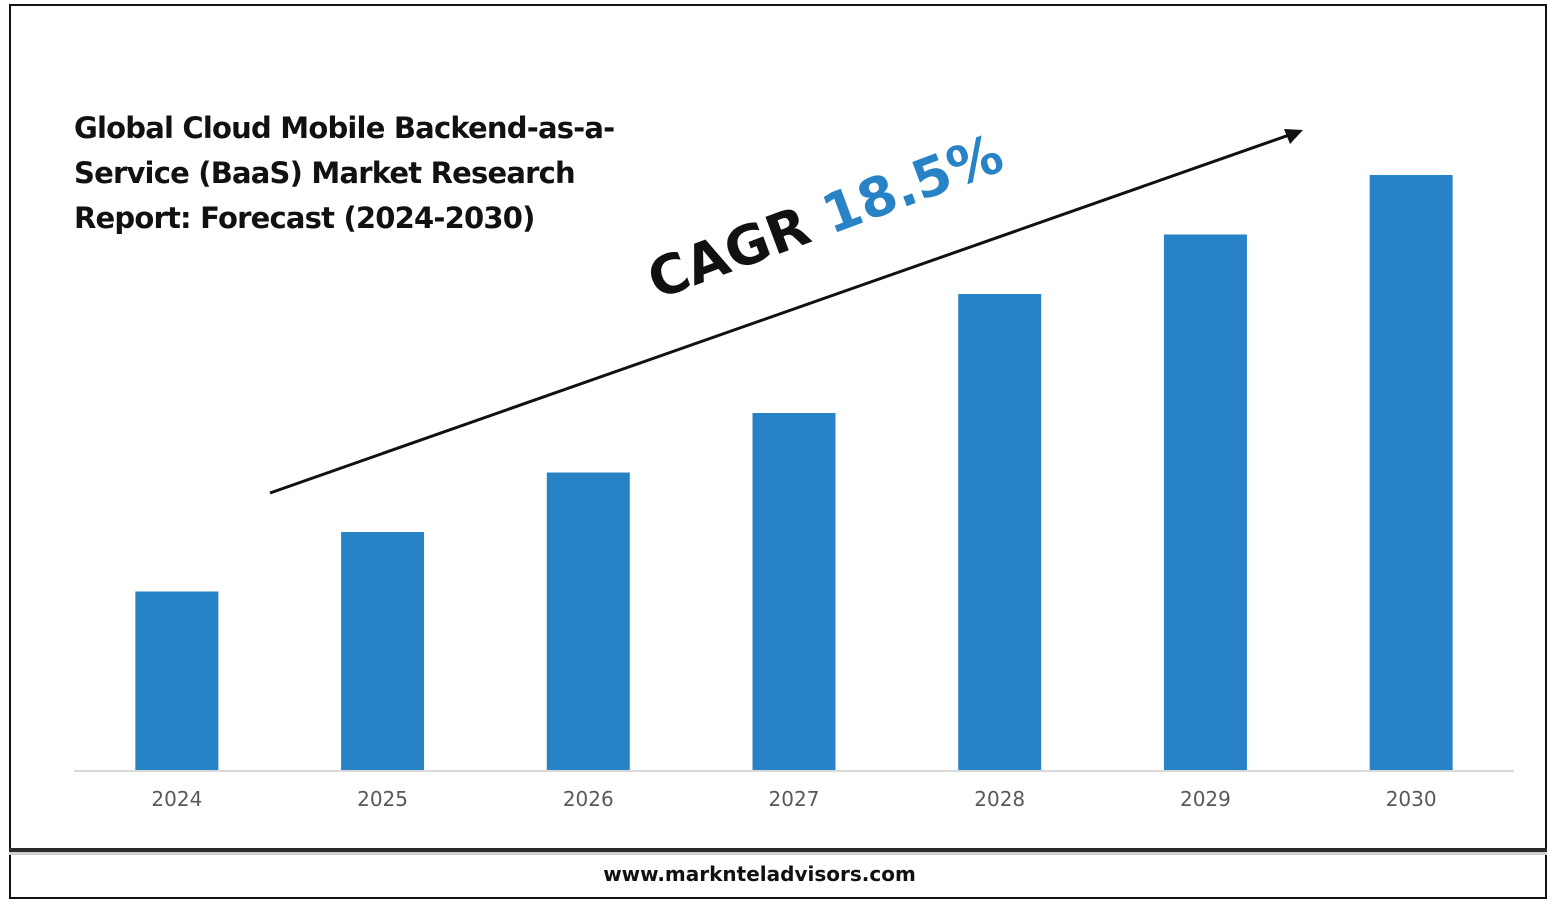  What do you see at coordinates (383, 651) in the screenshot?
I see `bar-2025` at bounding box center [383, 651].